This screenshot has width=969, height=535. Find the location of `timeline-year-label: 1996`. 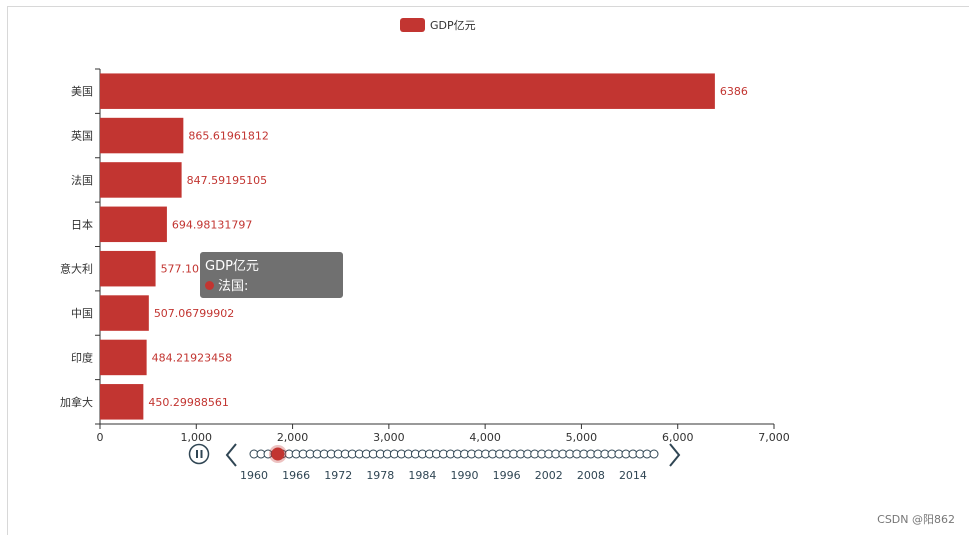

timeline-year-label: 1996 is located at coordinates (507, 475).